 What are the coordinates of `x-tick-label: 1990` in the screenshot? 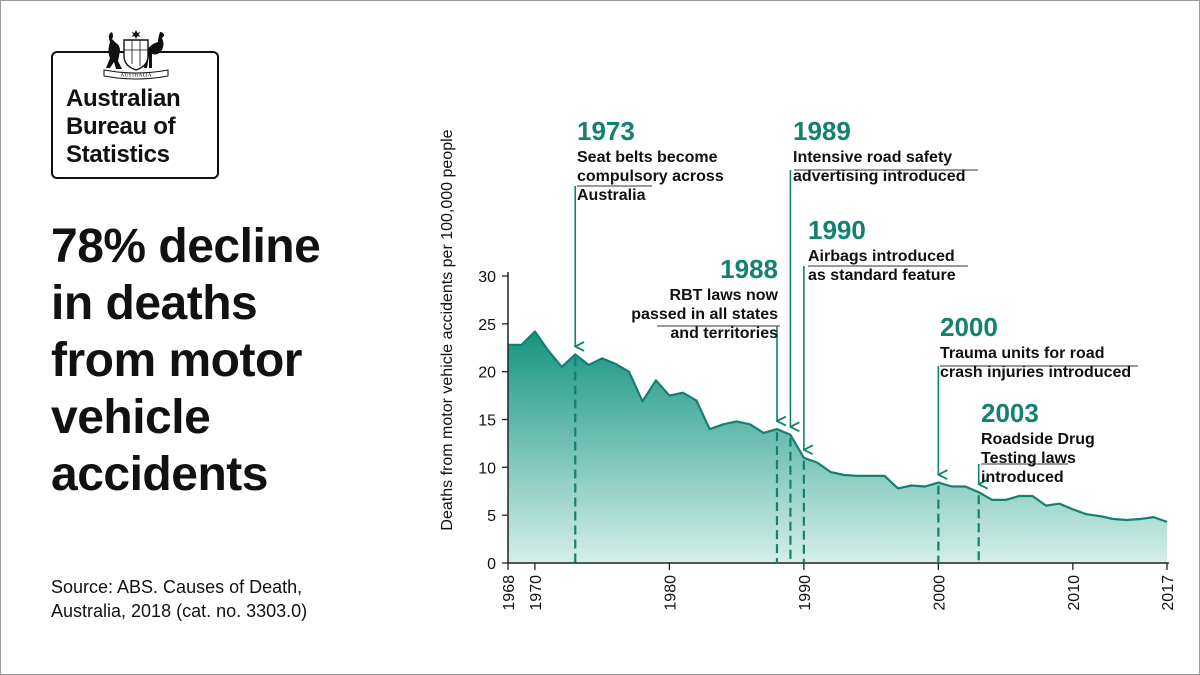 It's located at (805, 593).